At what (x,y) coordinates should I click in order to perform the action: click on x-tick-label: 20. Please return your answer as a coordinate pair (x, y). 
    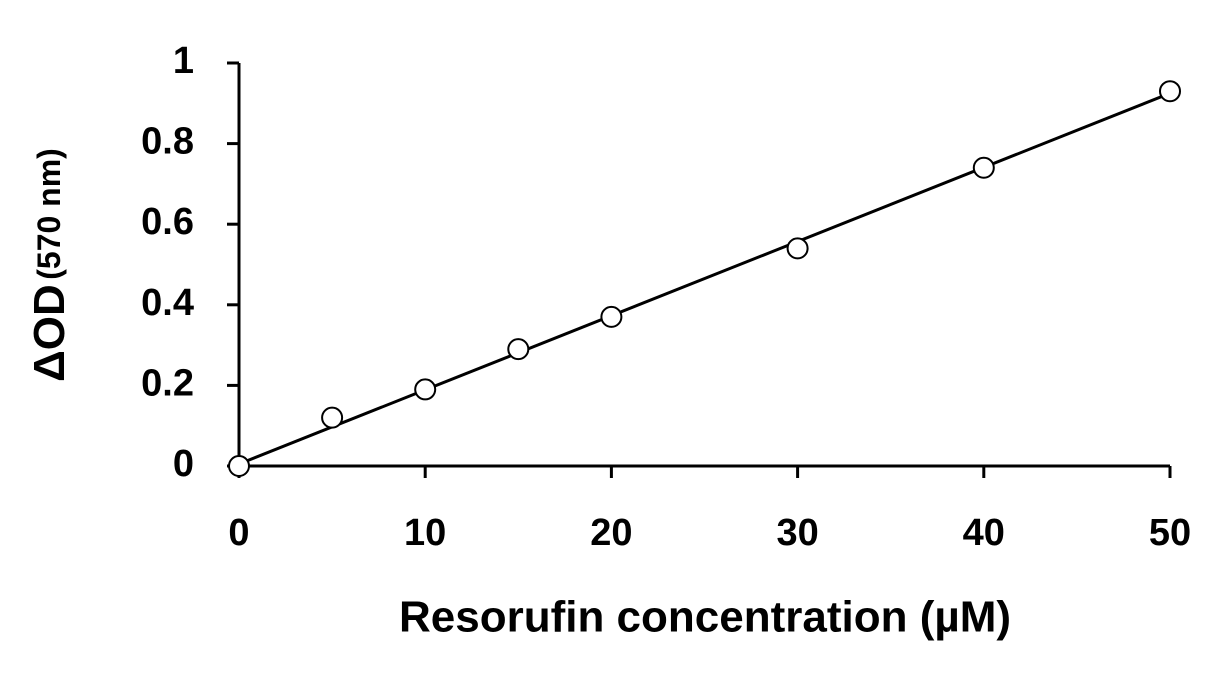
    Looking at the image, I should click on (611, 533).